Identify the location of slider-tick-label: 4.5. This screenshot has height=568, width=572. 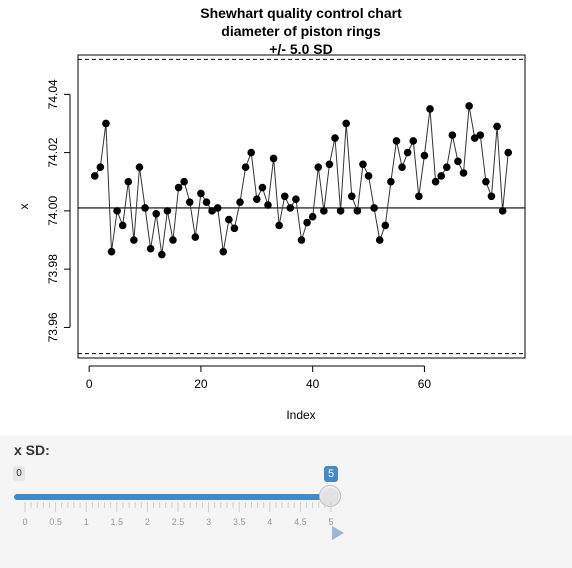
(300, 522).